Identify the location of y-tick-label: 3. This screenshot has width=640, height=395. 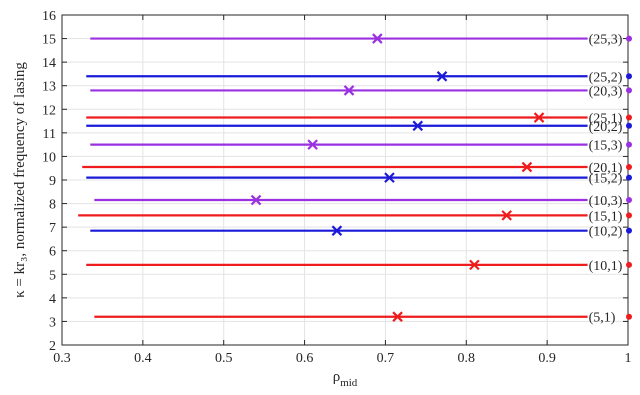
(52, 322).